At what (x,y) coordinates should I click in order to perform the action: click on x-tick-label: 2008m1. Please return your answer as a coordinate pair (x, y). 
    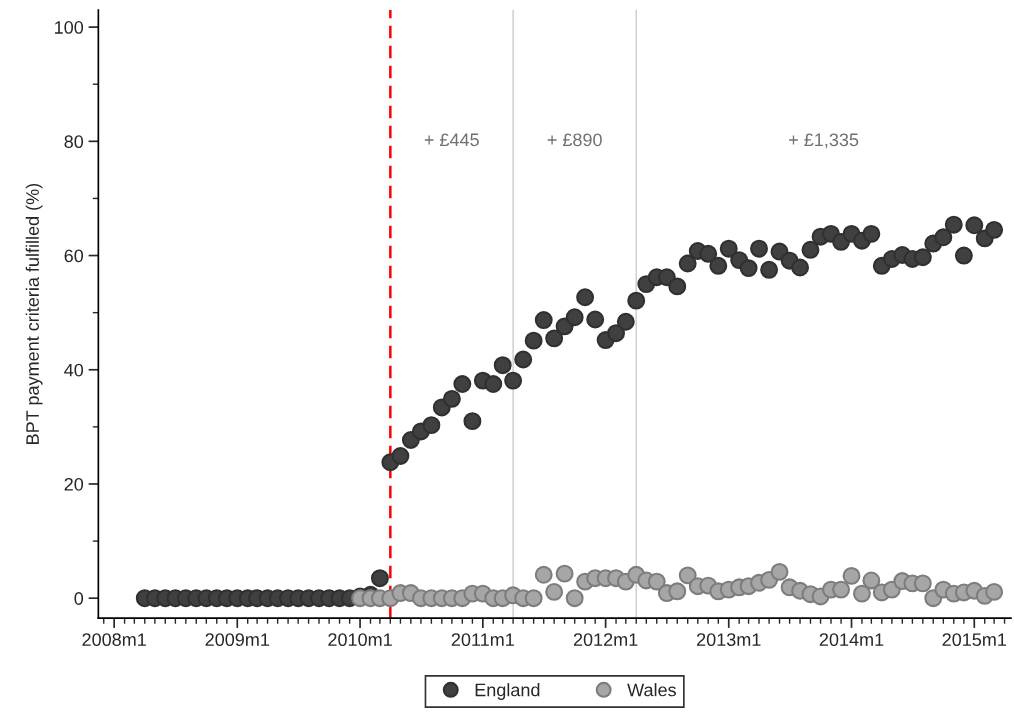
    Looking at the image, I should click on (114, 640).